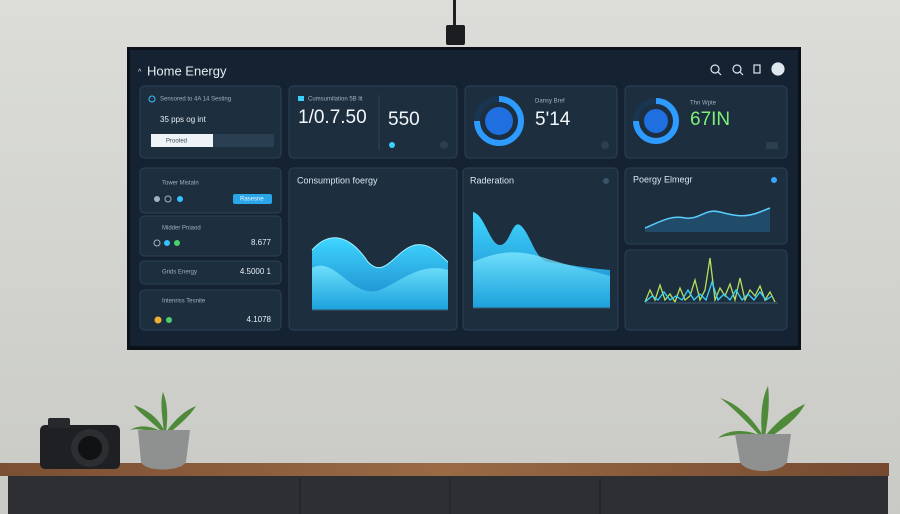 The width and height of the screenshot is (900, 514). Describe the element at coordinates (454, 14) in the screenshot. I see `cable` at that location.